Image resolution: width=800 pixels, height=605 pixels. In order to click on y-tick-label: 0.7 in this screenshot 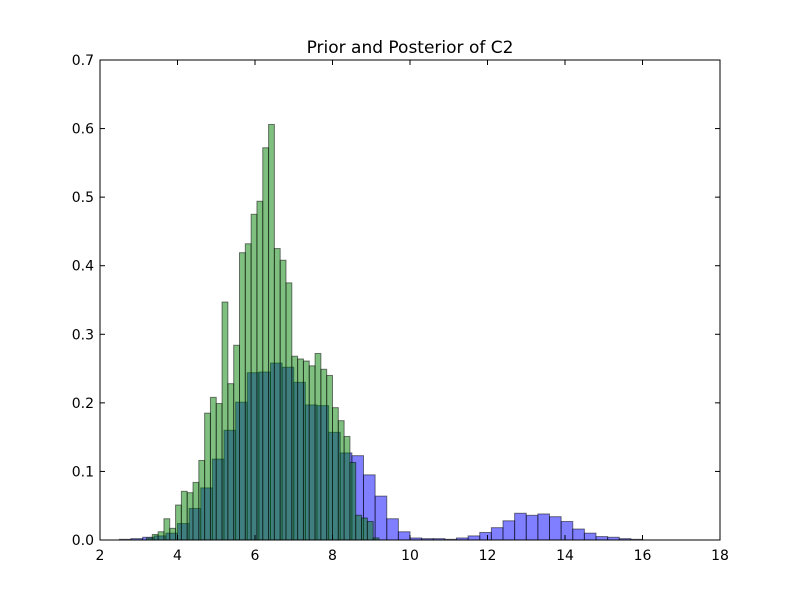, I will do `click(83, 61)`.